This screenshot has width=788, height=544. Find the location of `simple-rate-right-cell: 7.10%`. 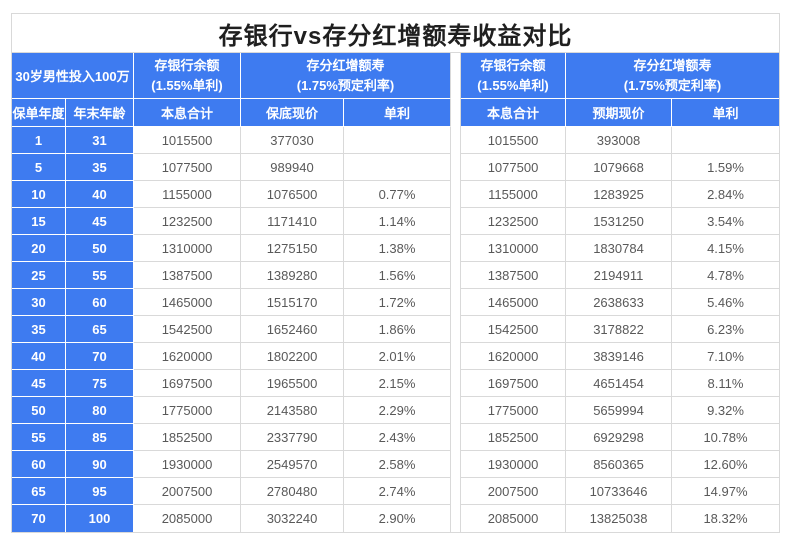

simple-rate-right-cell: 7.10% is located at coordinates (725, 356).